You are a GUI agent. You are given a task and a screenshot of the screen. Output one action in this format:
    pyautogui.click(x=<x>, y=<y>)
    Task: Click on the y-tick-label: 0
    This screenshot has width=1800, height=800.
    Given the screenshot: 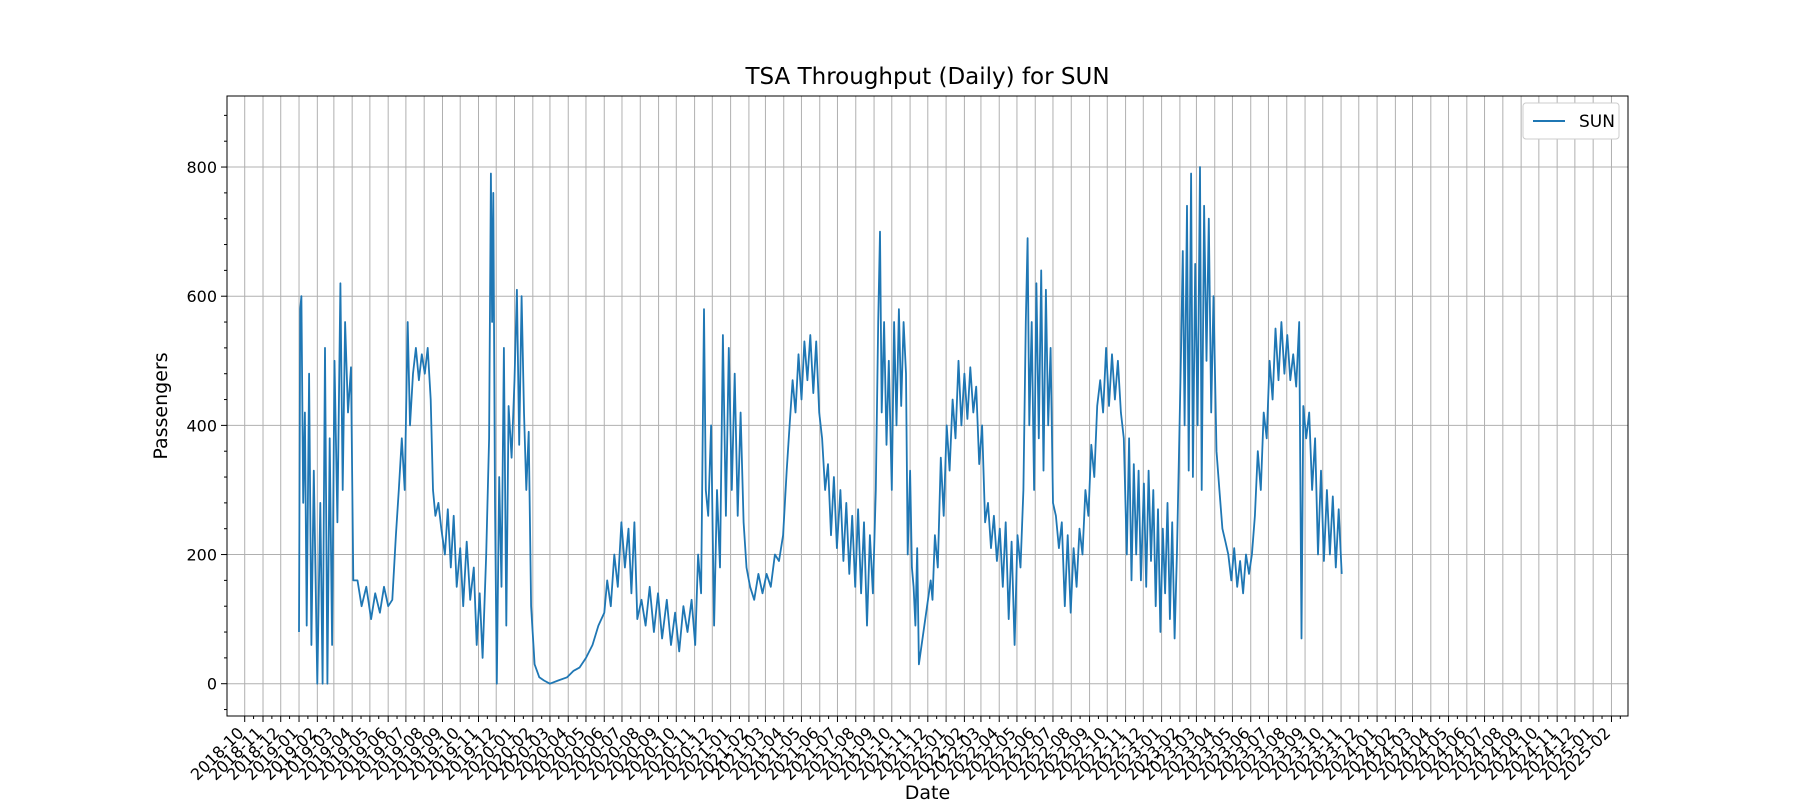 What is the action you would take?
    pyautogui.click(x=212, y=684)
    